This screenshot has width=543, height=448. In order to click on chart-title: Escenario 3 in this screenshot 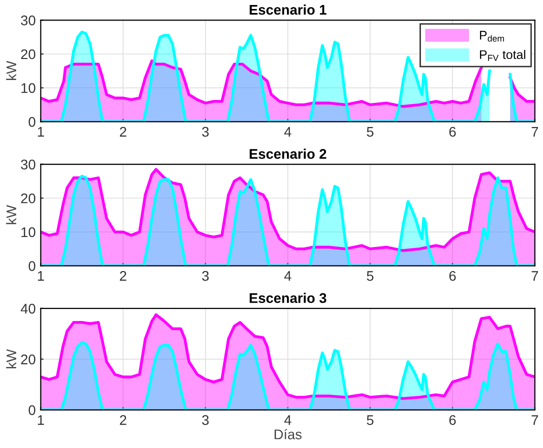, I will do `click(288, 298)`.